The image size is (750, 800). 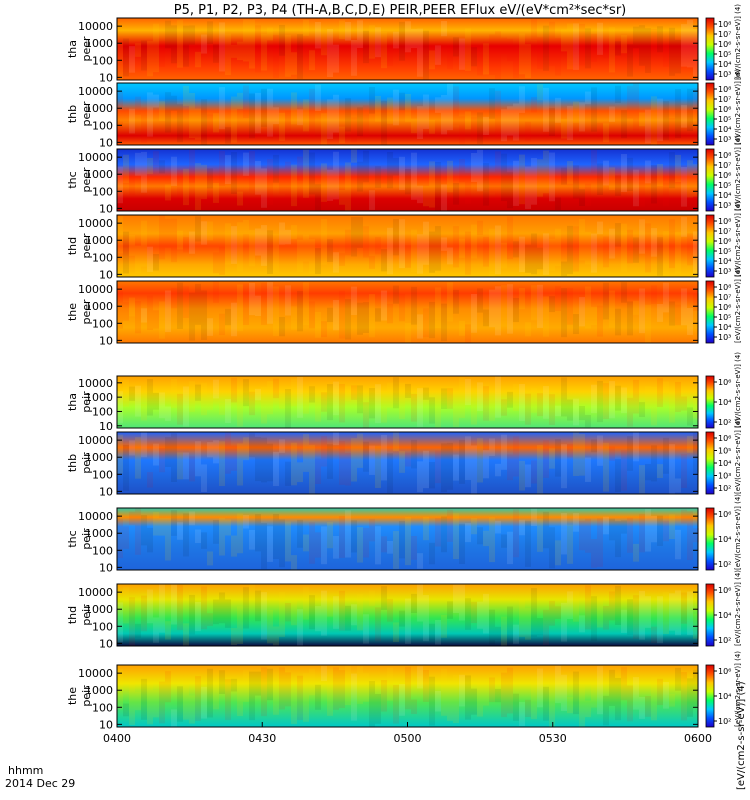 I want to click on panel-label-tha-peir: tha peir, so click(x=79, y=402).